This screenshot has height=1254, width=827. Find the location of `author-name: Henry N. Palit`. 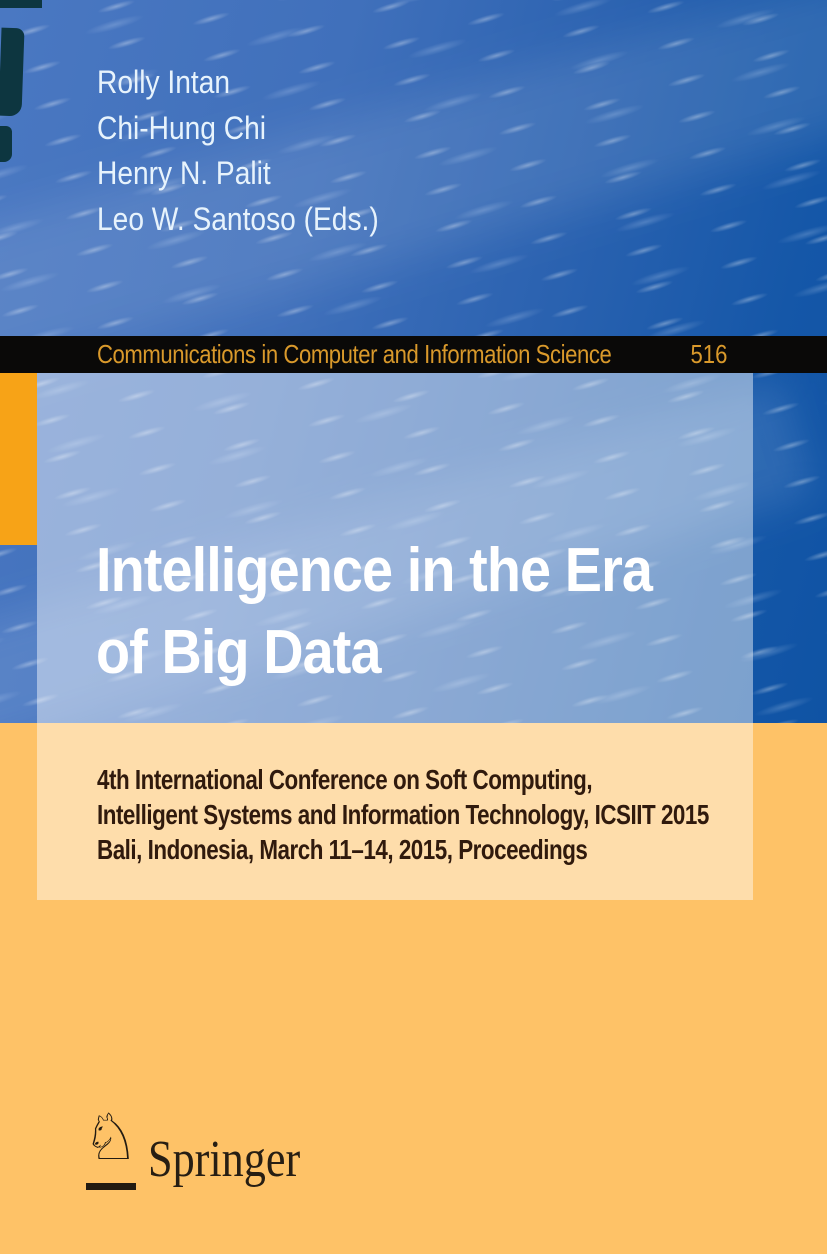

author-name: Henry N. Palit is located at coordinates (184, 173).